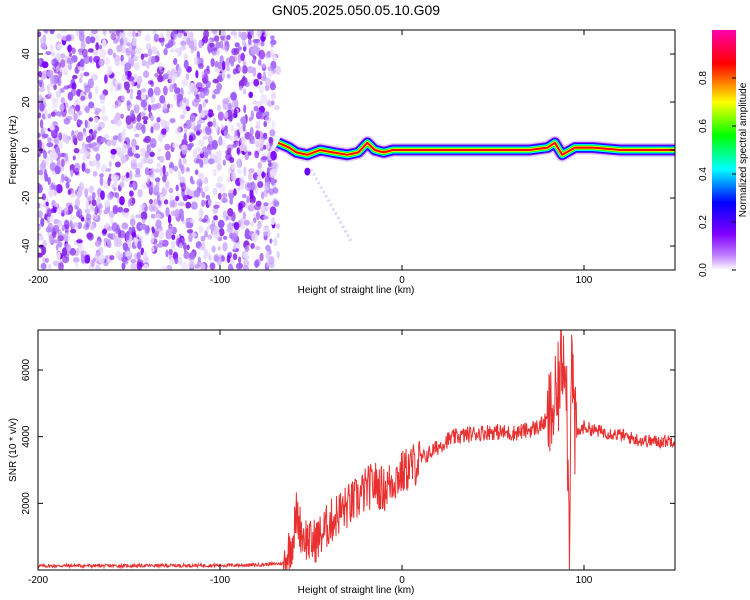 Image resolution: width=750 pixels, height=600 pixels. I want to click on colorbar-label: Normalized spectral amplitude, so click(743, 149).